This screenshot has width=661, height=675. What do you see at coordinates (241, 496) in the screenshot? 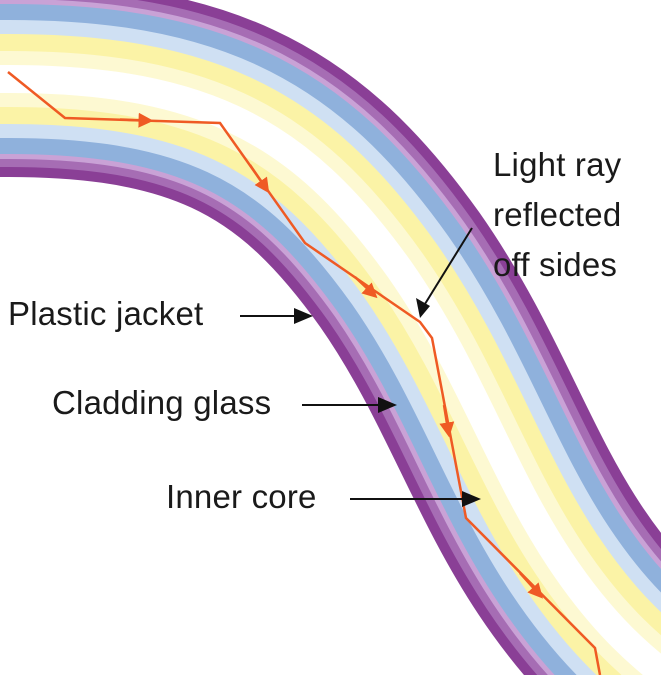
I see `inner-core-label: Inner core` at bounding box center [241, 496].